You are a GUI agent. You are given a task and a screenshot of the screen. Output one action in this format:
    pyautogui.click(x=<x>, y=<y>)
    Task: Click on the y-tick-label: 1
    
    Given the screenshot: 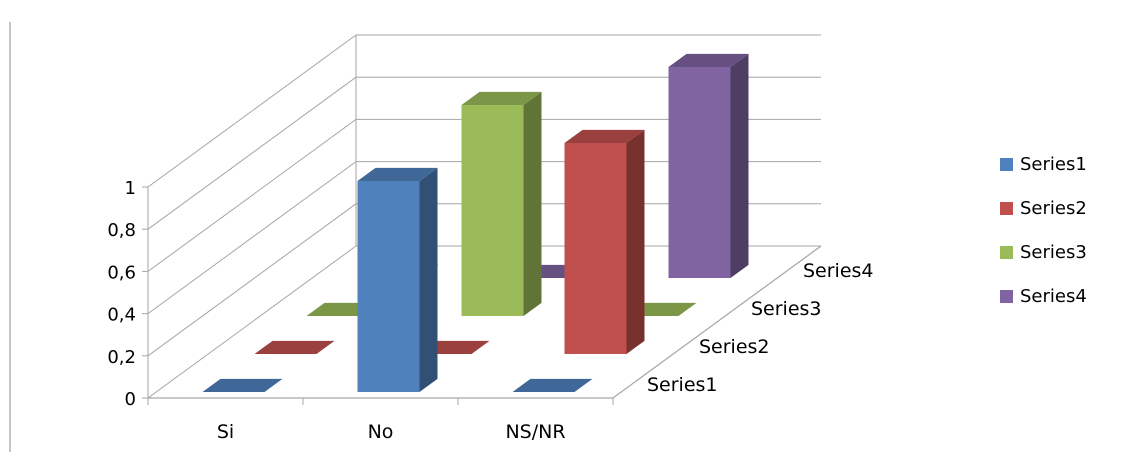 What is the action you would take?
    pyautogui.click(x=130, y=188)
    